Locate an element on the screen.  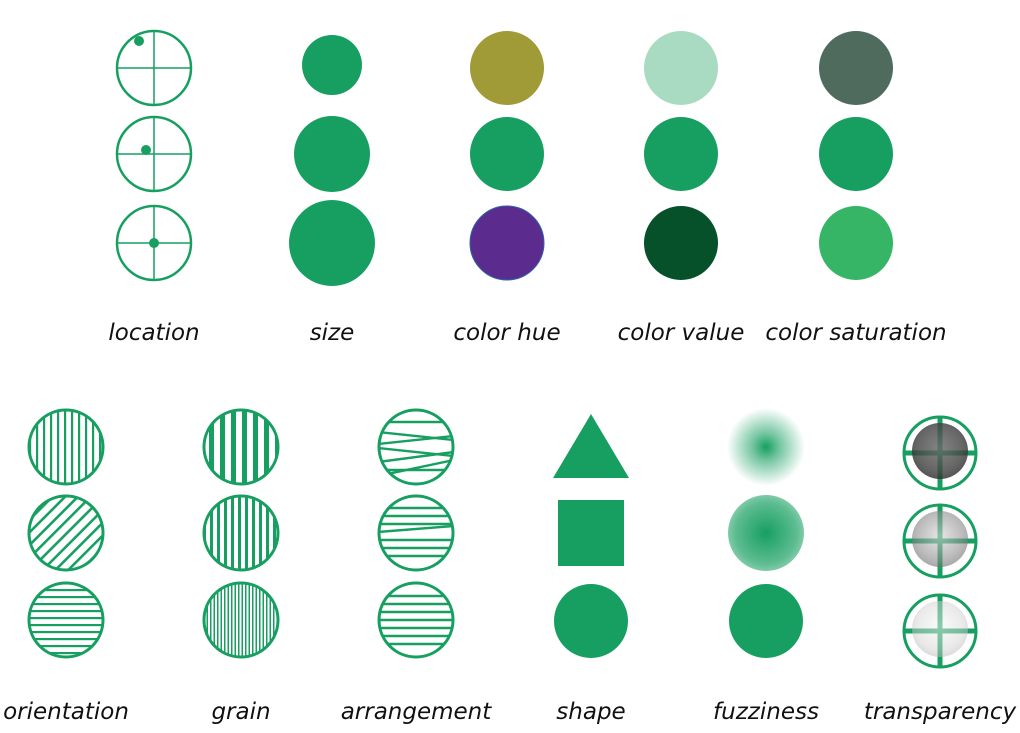
fuzziness-medium-circle is located at coordinates (766, 533).